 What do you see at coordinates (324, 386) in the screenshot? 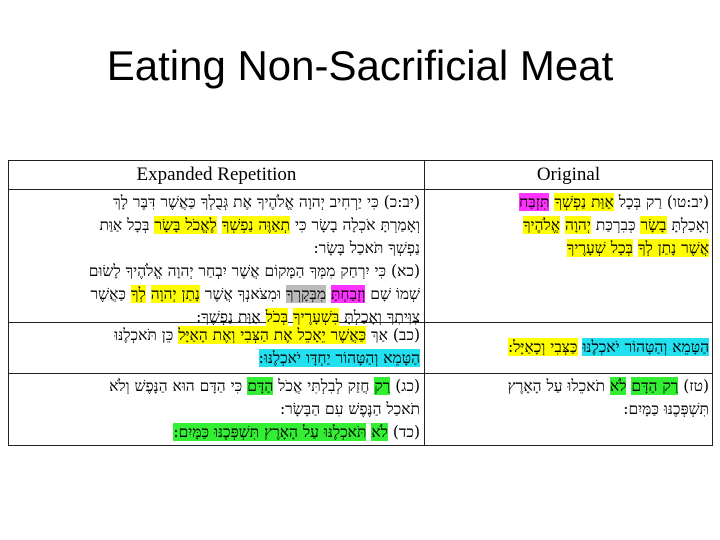
I see `text-segment: חֲזַק לְבִלְתִּי אֲכֹל` at bounding box center [324, 386].